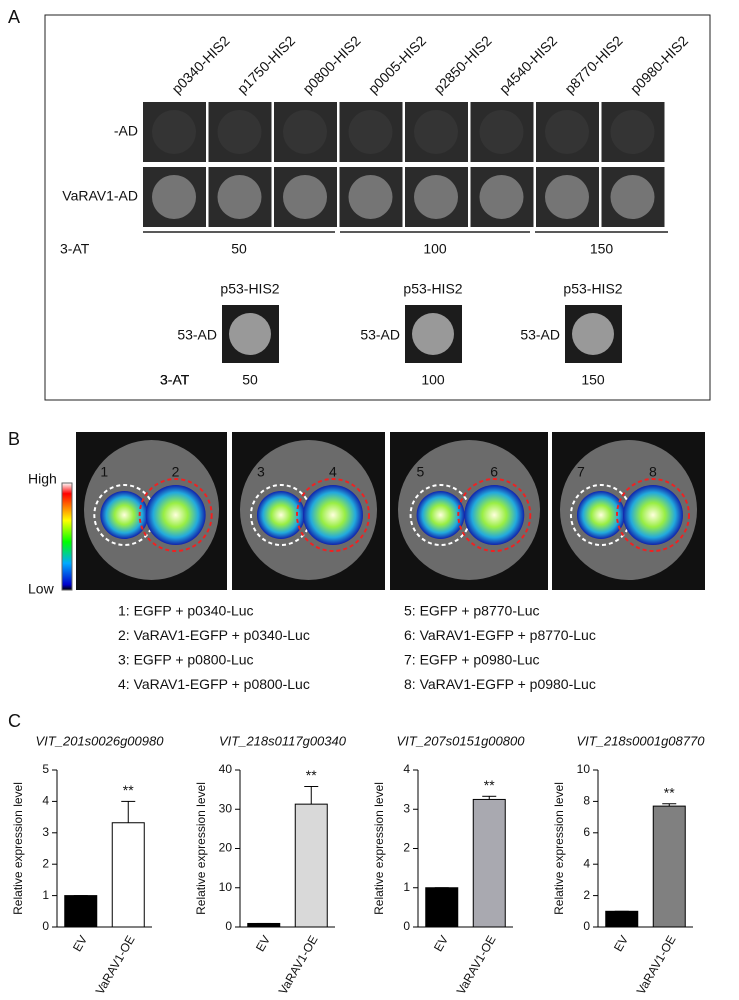 Image resolution: width=739 pixels, height=1000 pixels. What do you see at coordinates (67, 536) in the screenshot?
I see `color-scale` at bounding box center [67, 536].